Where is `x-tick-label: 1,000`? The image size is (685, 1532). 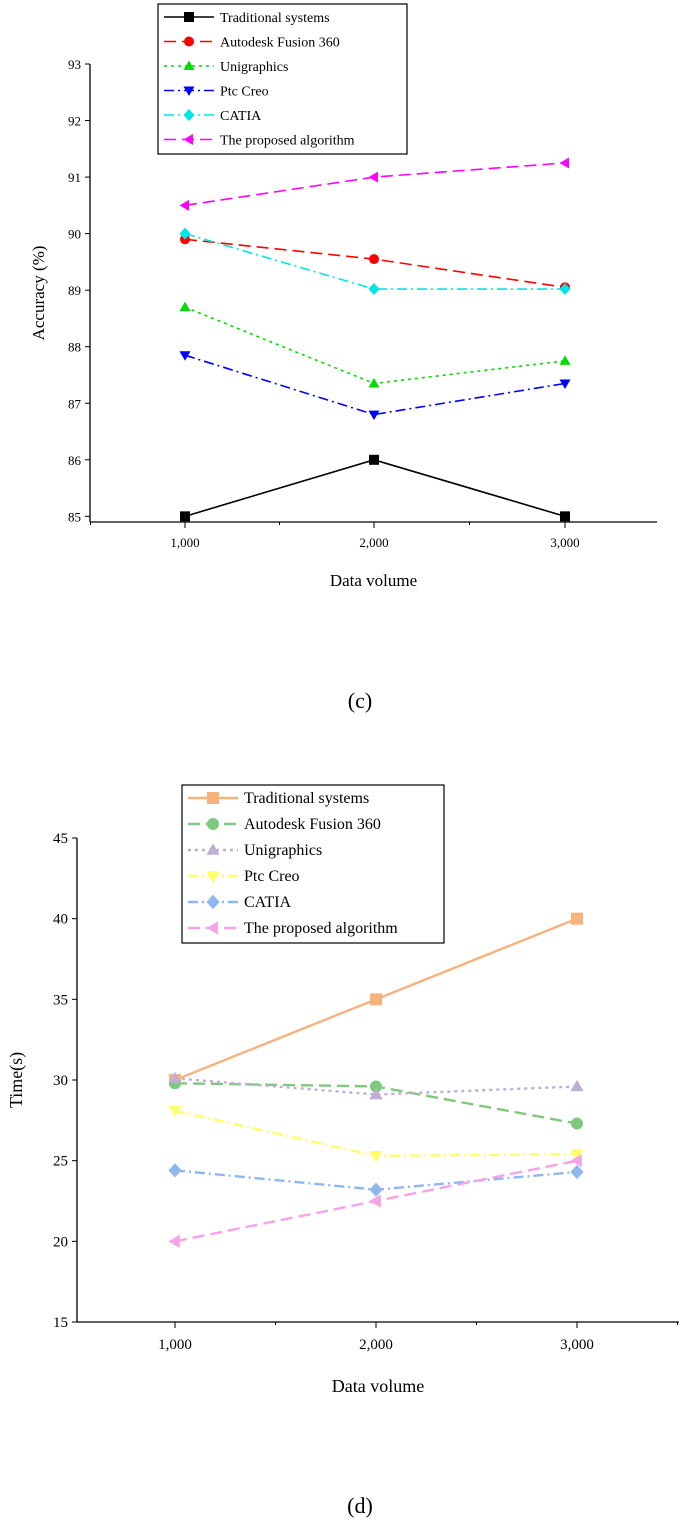
x-tick-label: 1,000 is located at coordinates (184, 542).